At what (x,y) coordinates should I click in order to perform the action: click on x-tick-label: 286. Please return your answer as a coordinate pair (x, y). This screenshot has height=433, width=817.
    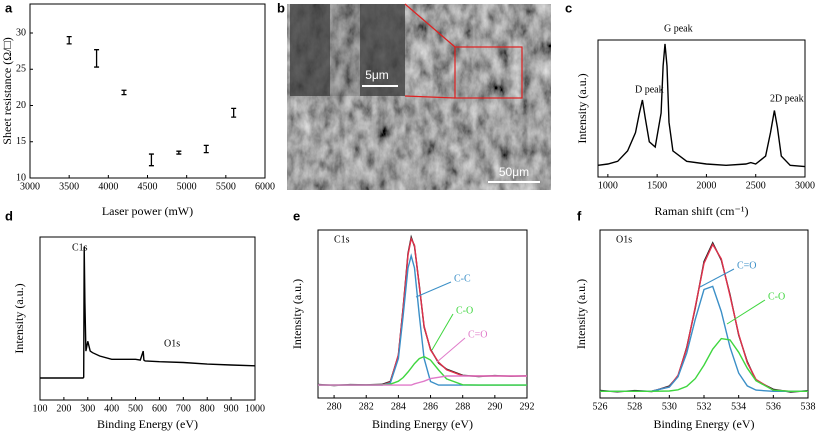
    Looking at the image, I should click on (430, 406).